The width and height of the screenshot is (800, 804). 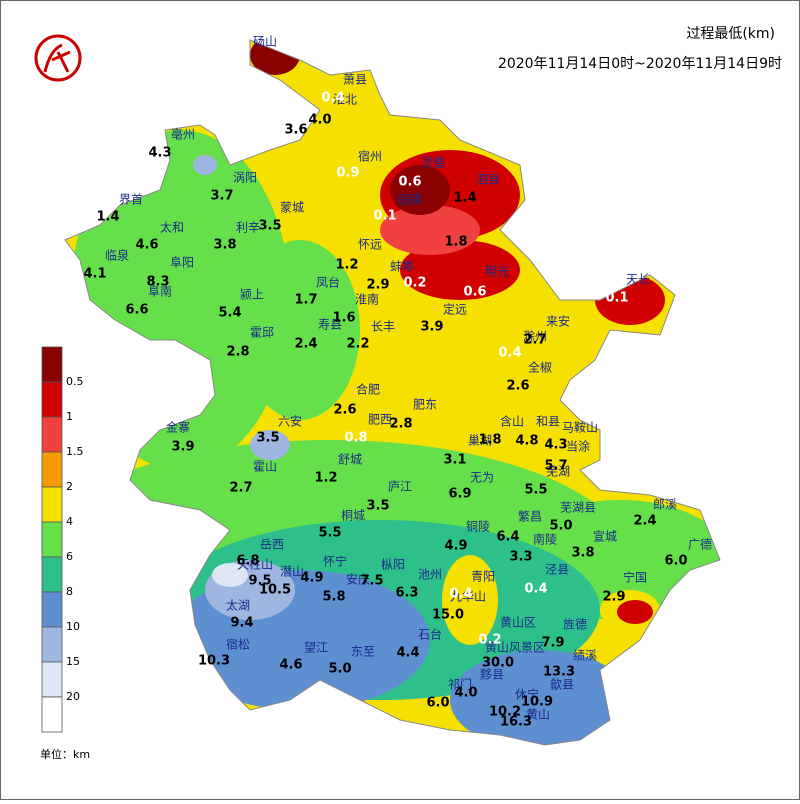 I want to click on place-name: 黟县, so click(x=492, y=675).